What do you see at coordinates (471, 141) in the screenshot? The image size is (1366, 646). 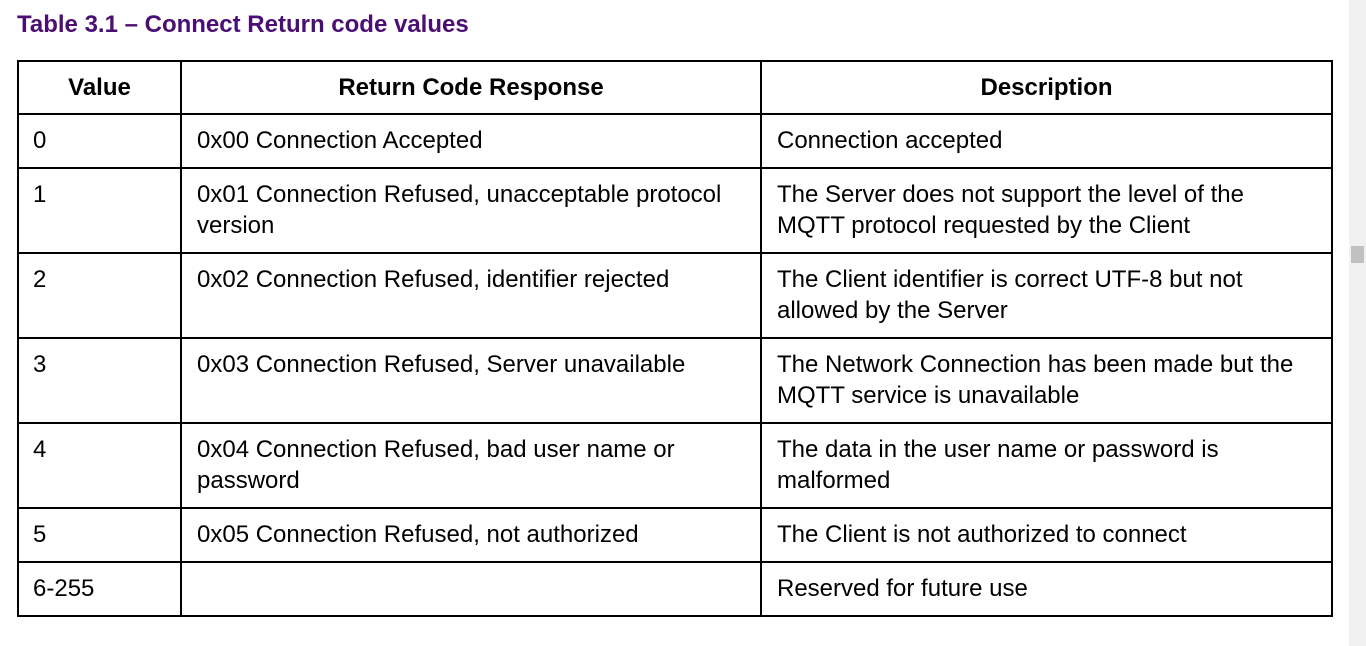 I see `cell-response: 0x00 Connection Accepted` at bounding box center [471, 141].